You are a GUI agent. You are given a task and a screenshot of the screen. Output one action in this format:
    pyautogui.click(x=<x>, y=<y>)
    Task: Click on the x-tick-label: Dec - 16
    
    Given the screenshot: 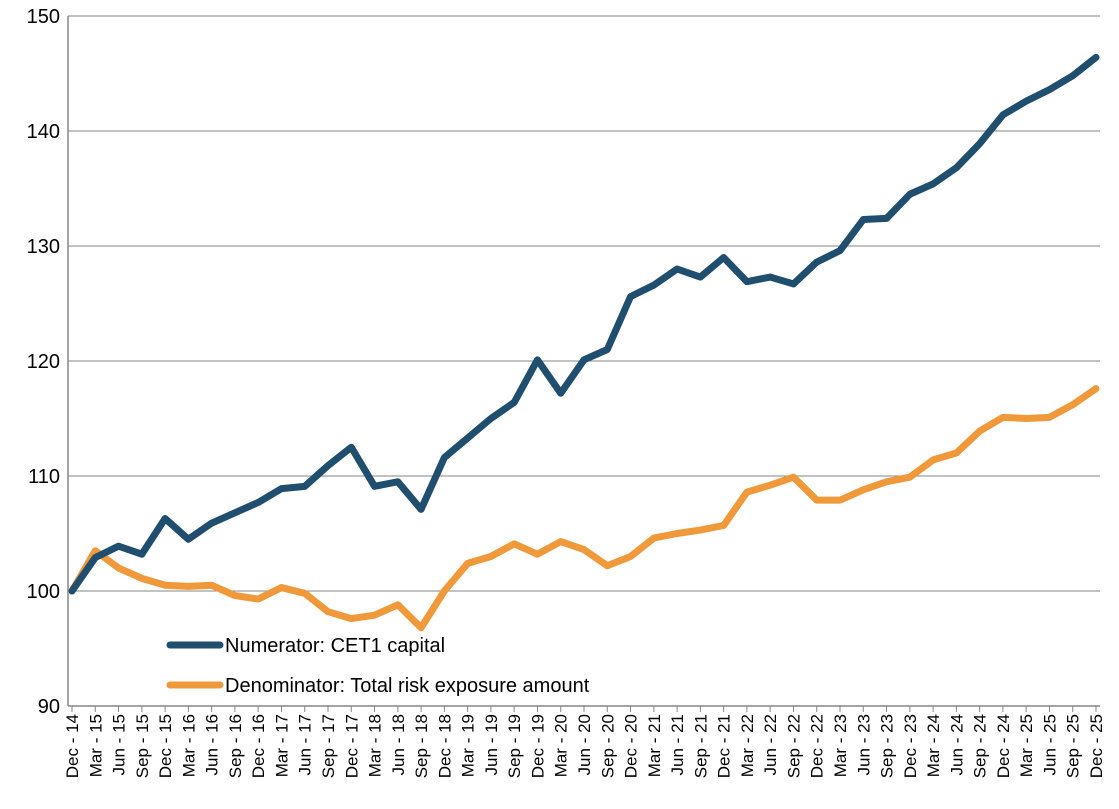 What is the action you would take?
    pyautogui.click(x=258, y=746)
    